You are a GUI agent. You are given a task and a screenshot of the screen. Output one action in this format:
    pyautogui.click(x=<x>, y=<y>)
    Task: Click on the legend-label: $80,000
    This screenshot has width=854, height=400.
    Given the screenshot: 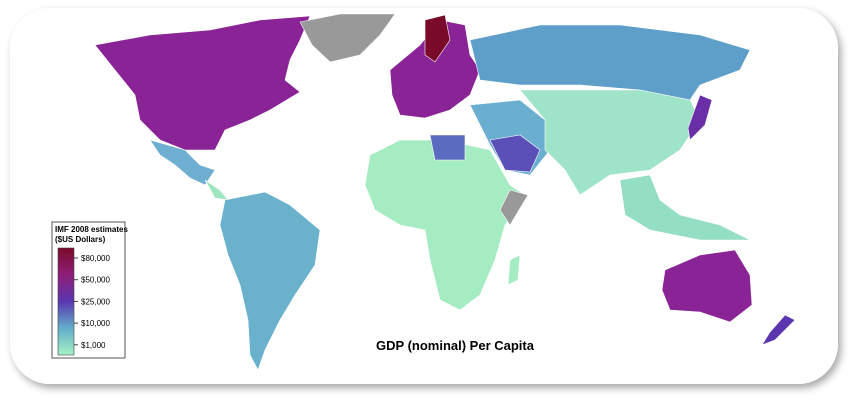 What is the action you would take?
    pyautogui.click(x=95, y=258)
    